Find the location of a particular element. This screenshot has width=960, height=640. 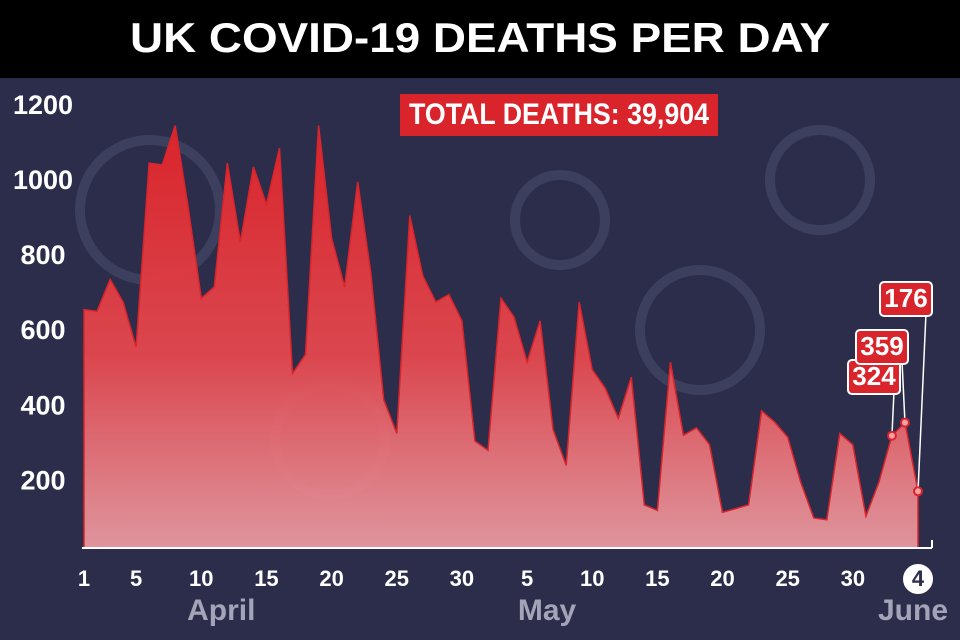

x-tick-label: 1 is located at coordinates (84, 578).